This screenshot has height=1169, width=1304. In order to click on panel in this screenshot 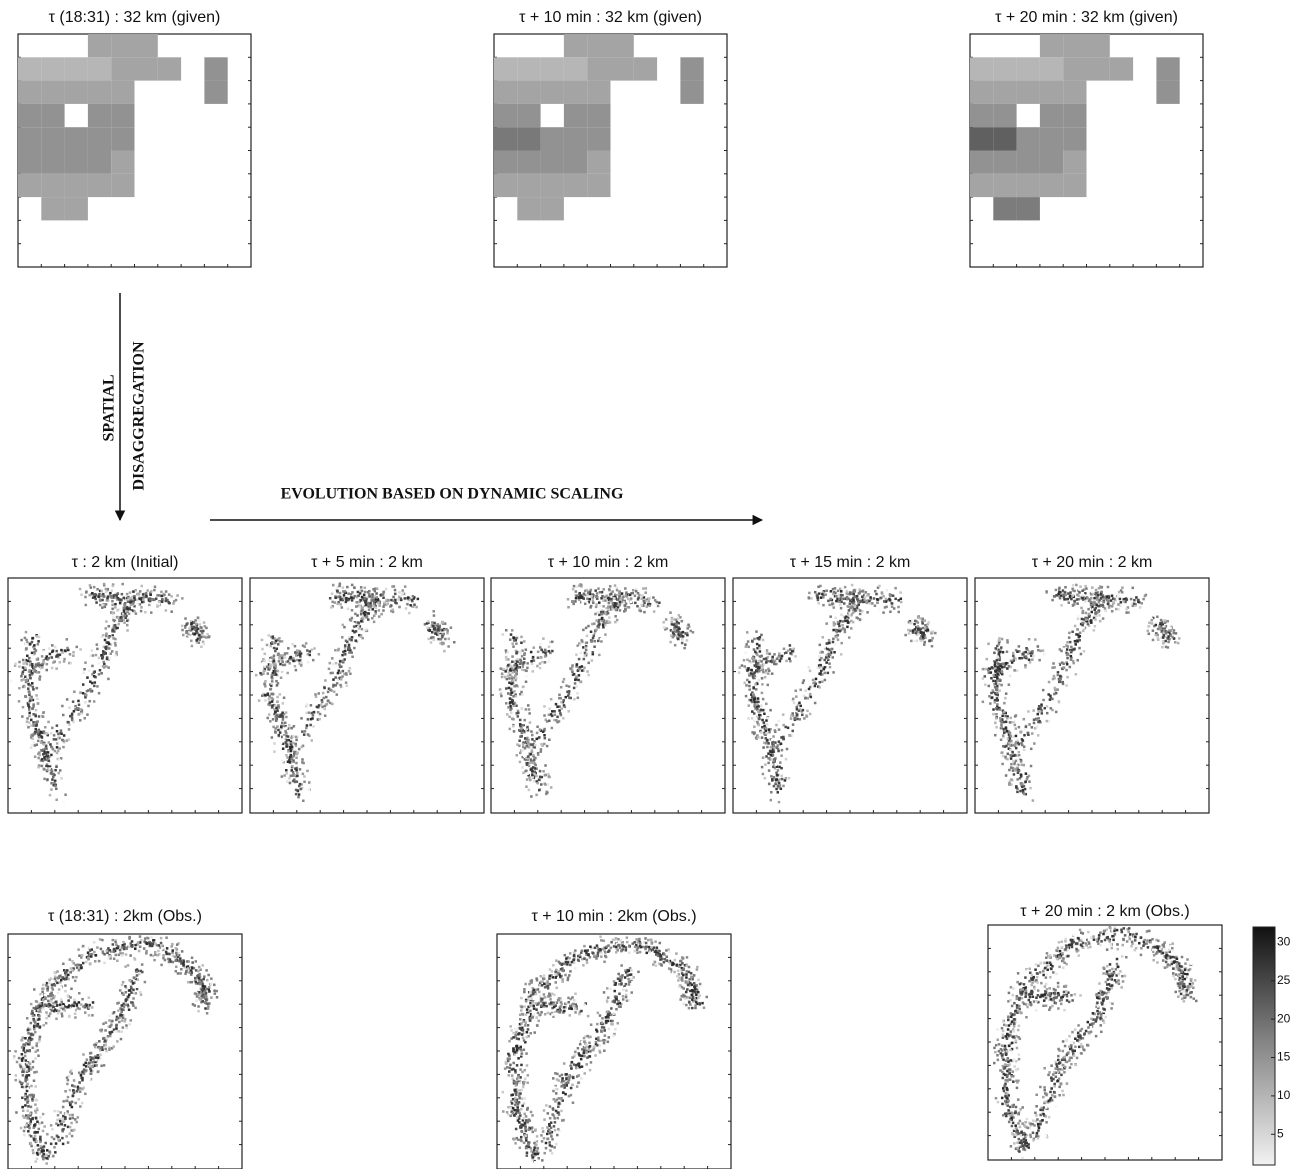, I will do `click(1092, 695)`.